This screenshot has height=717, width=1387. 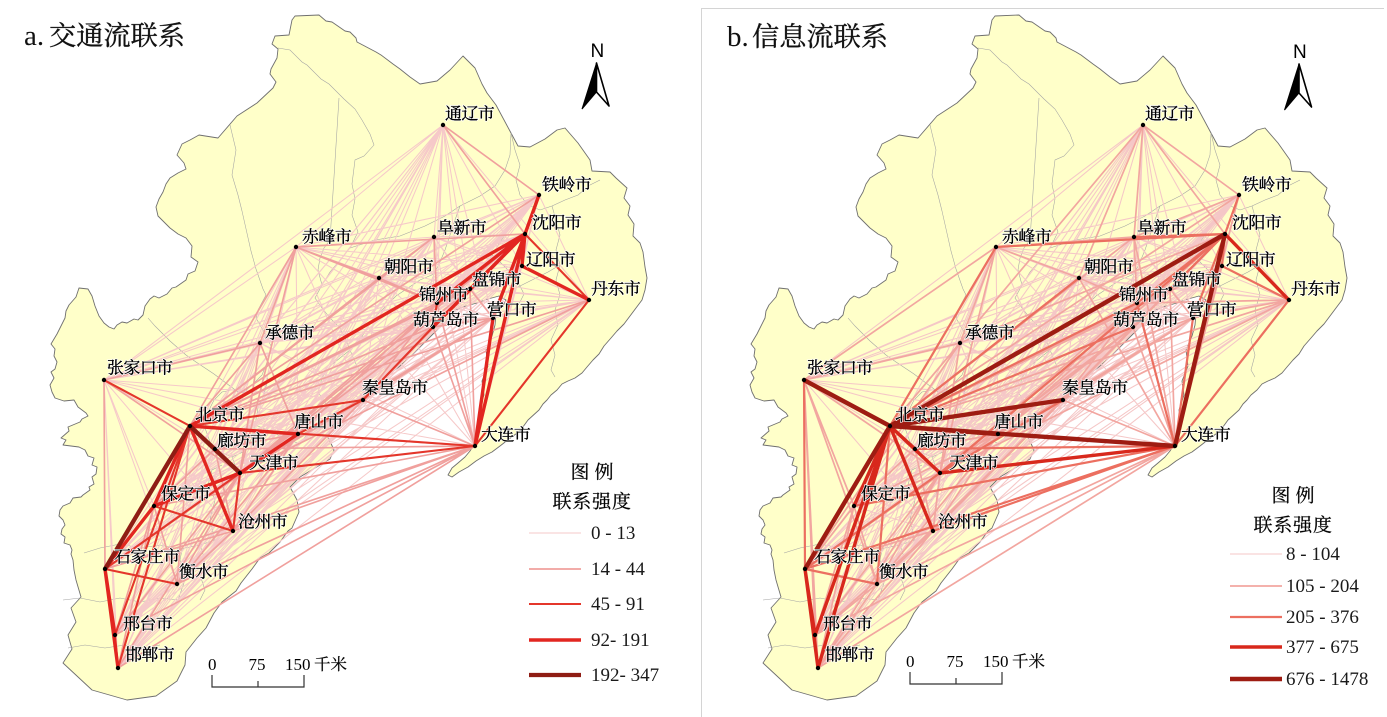 I want to click on svg-text: 45 - 91, so click(x=618, y=604).